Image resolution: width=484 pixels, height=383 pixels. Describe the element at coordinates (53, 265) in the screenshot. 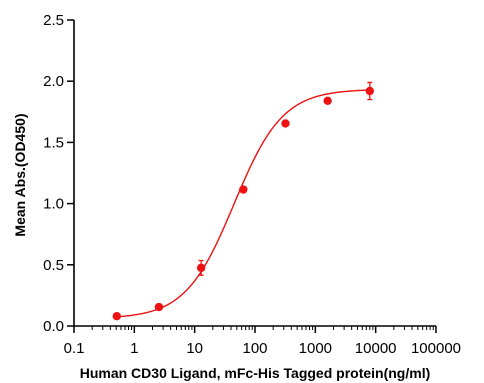

I see `y-tick-label: 0.5` at that location.